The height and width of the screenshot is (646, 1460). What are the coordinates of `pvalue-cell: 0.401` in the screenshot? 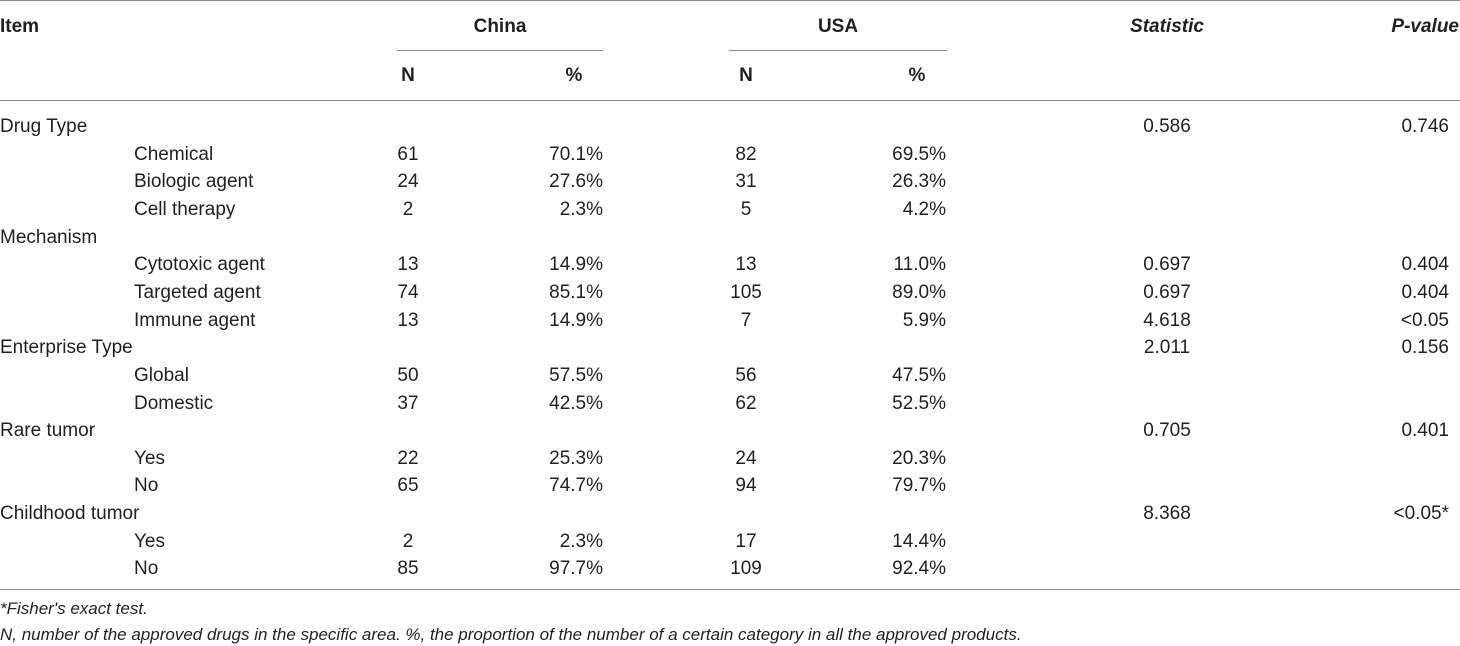 It's located at (1425, 430).